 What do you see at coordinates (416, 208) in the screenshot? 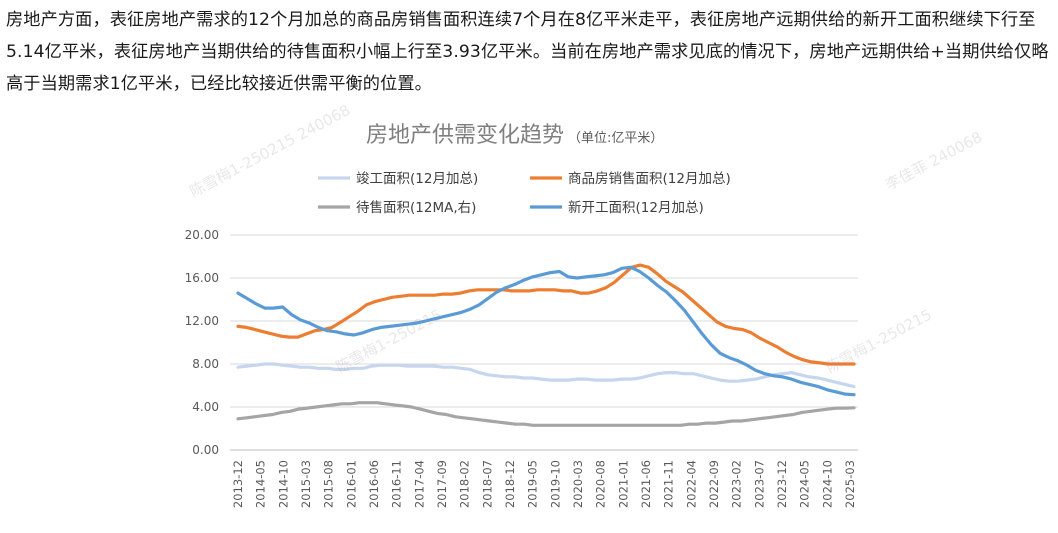
I see `legend-label: 待售面积(12MA,右)` at bounding box center [416, 208].